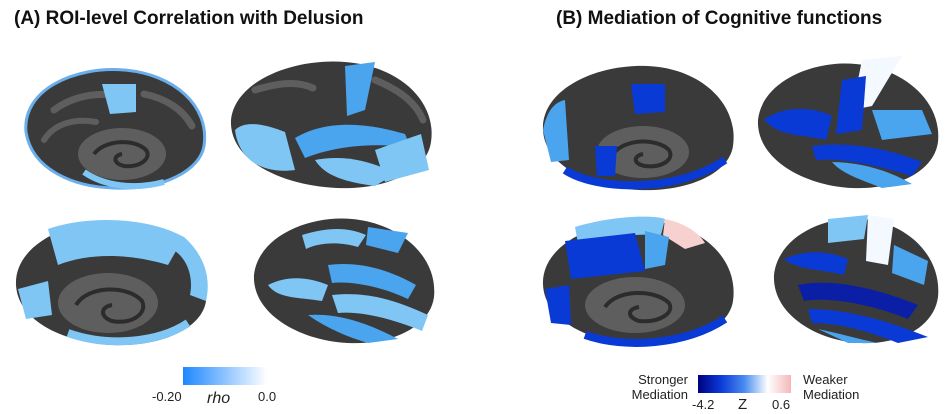  I want to click on brain-a-bottom-medial, so click(113, 280).